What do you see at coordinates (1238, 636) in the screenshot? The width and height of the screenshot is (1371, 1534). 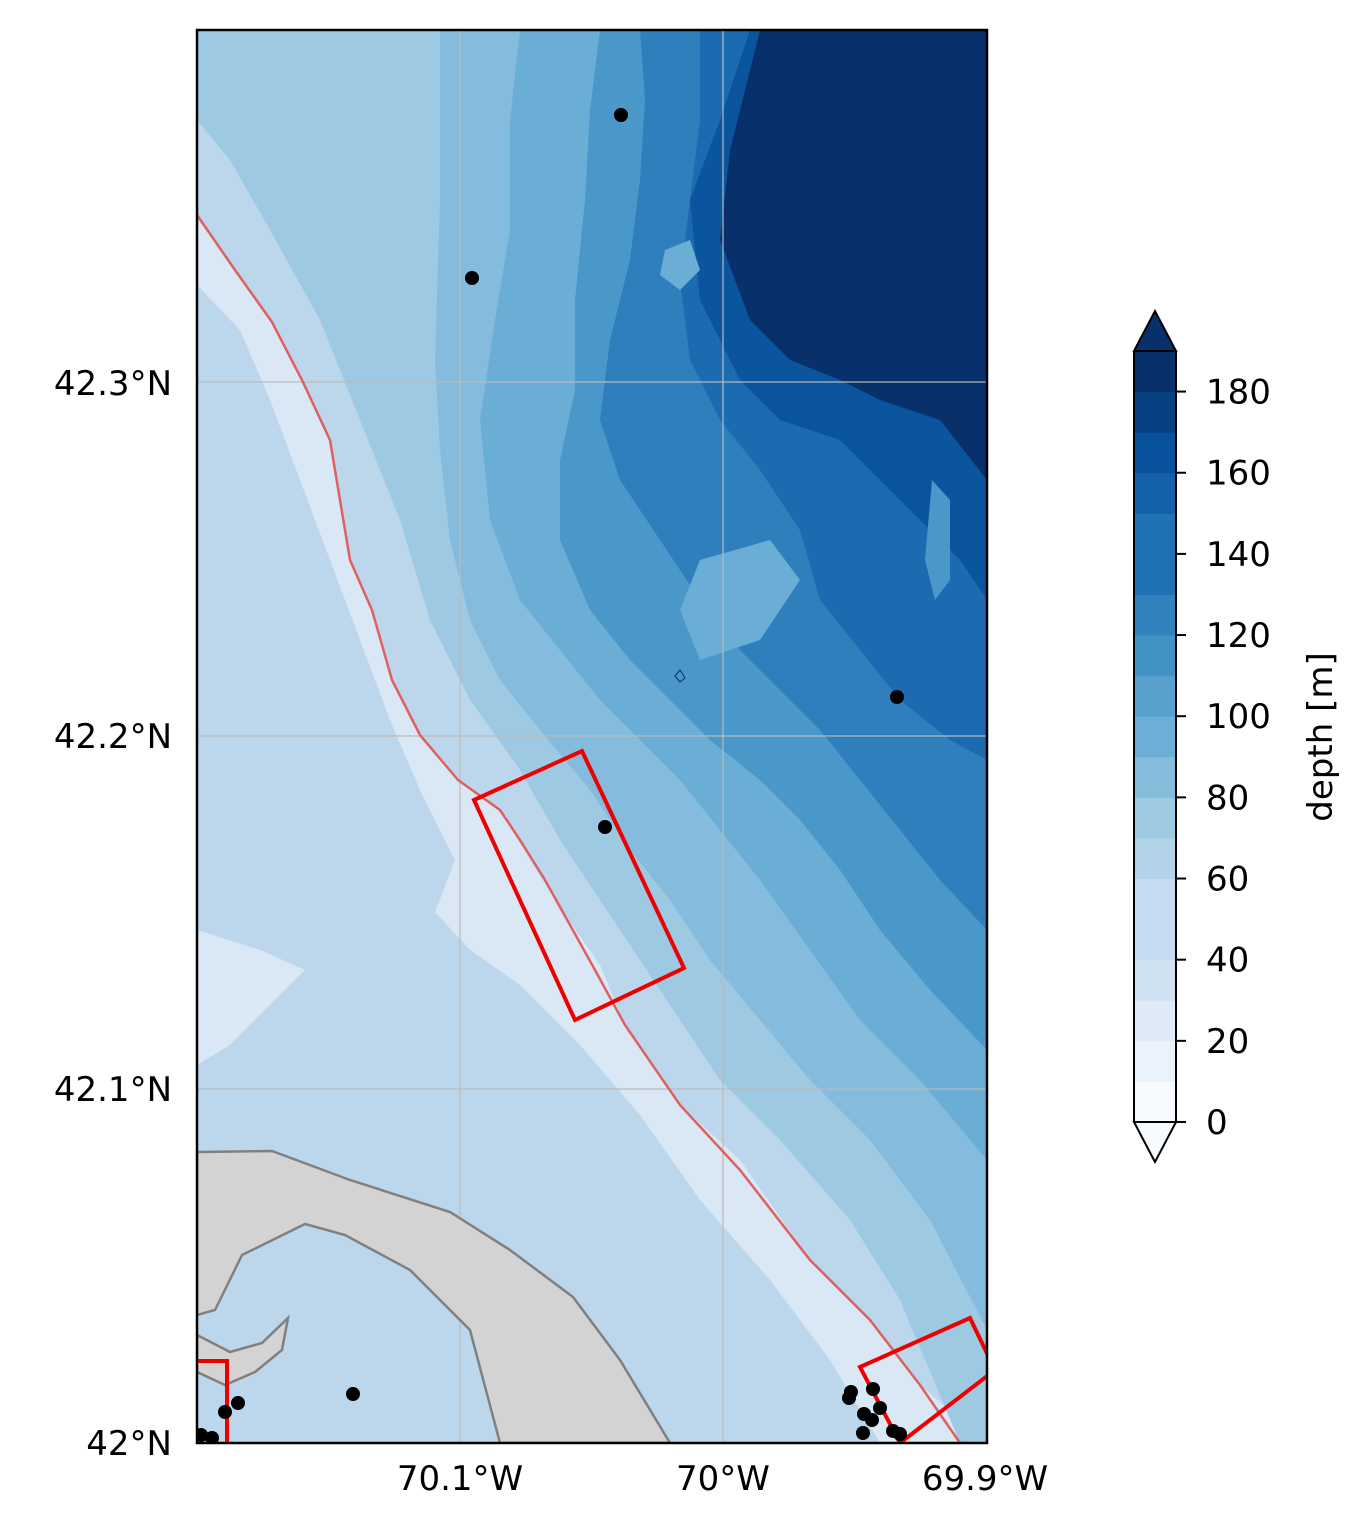 I see `colorbar-tick-label: 120` at bounding box center [1238, 636].